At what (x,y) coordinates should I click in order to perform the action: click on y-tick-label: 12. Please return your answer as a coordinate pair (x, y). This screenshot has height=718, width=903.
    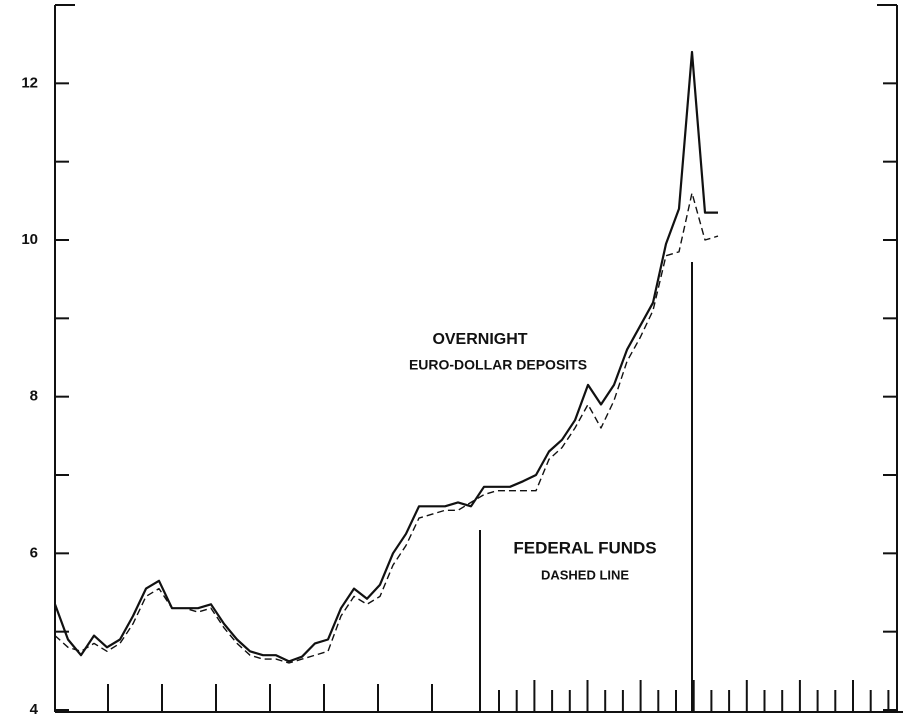
    Looking at the image, I should click on (29, 82).